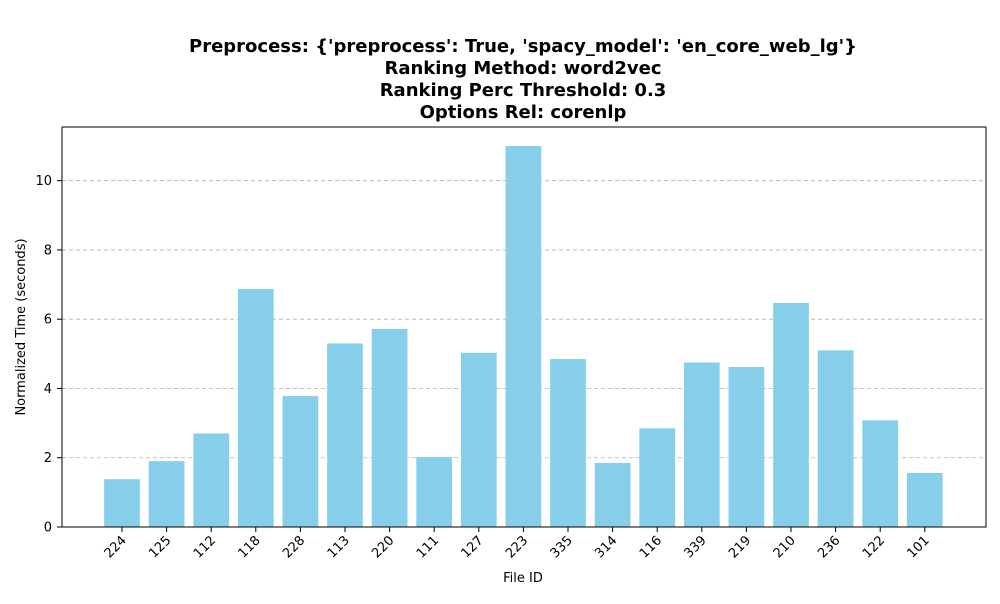  I want to click on x-tick-label: 220, so click(383, 547).